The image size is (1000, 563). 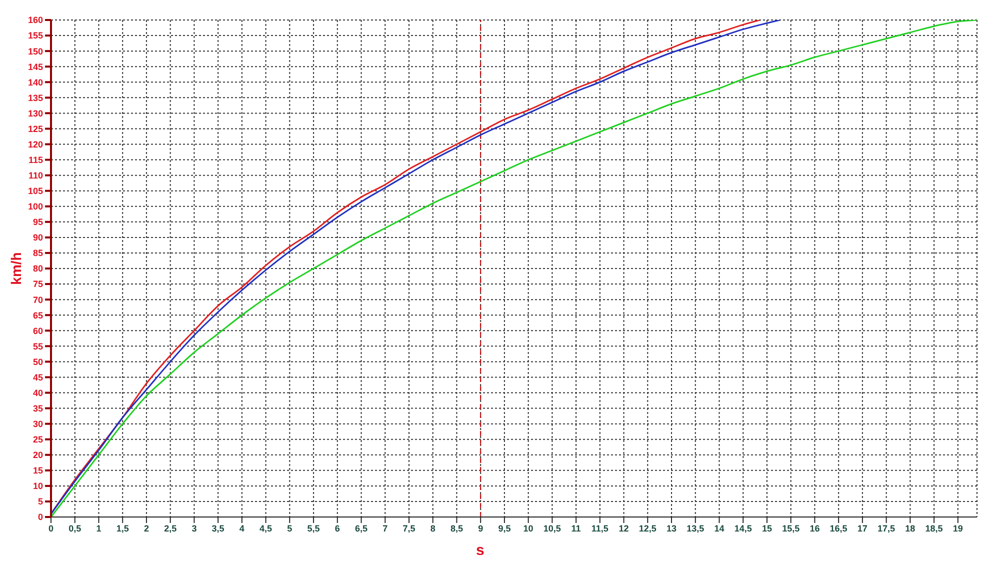 I want to click on y-tick-label: 60, so click(x=37, y=331).